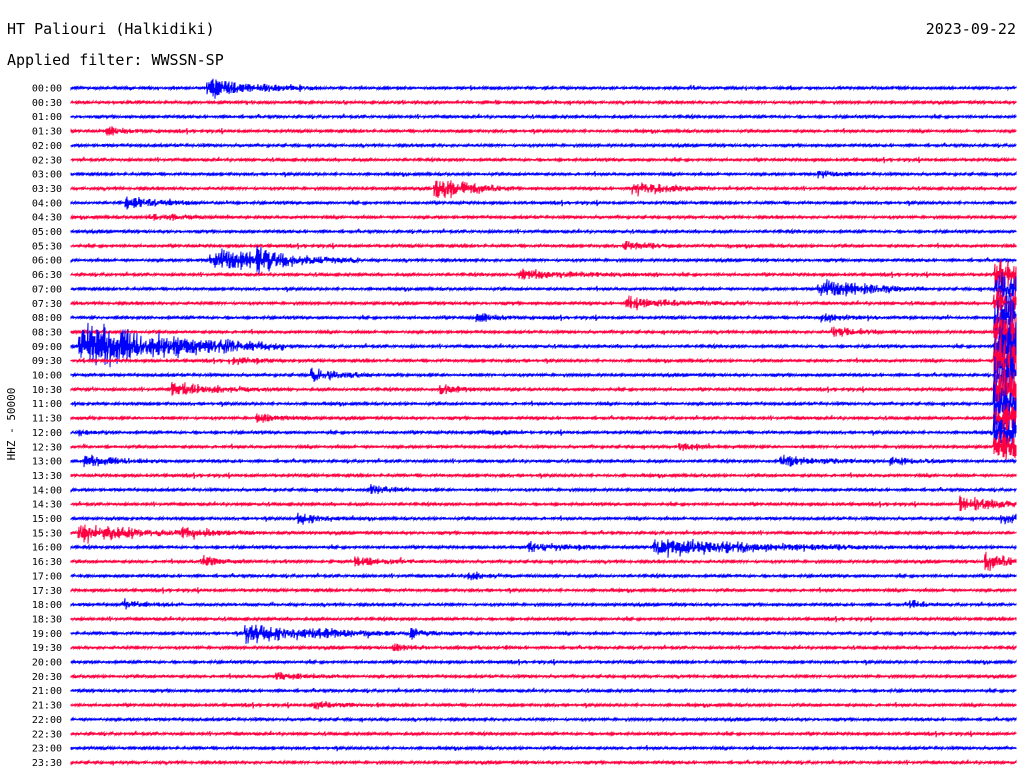 The image size is (1024, 780). What do you see at coordinates (543, 647) in the screenshot?
I see `trace-row-1930` at bounding box center [543, 647].